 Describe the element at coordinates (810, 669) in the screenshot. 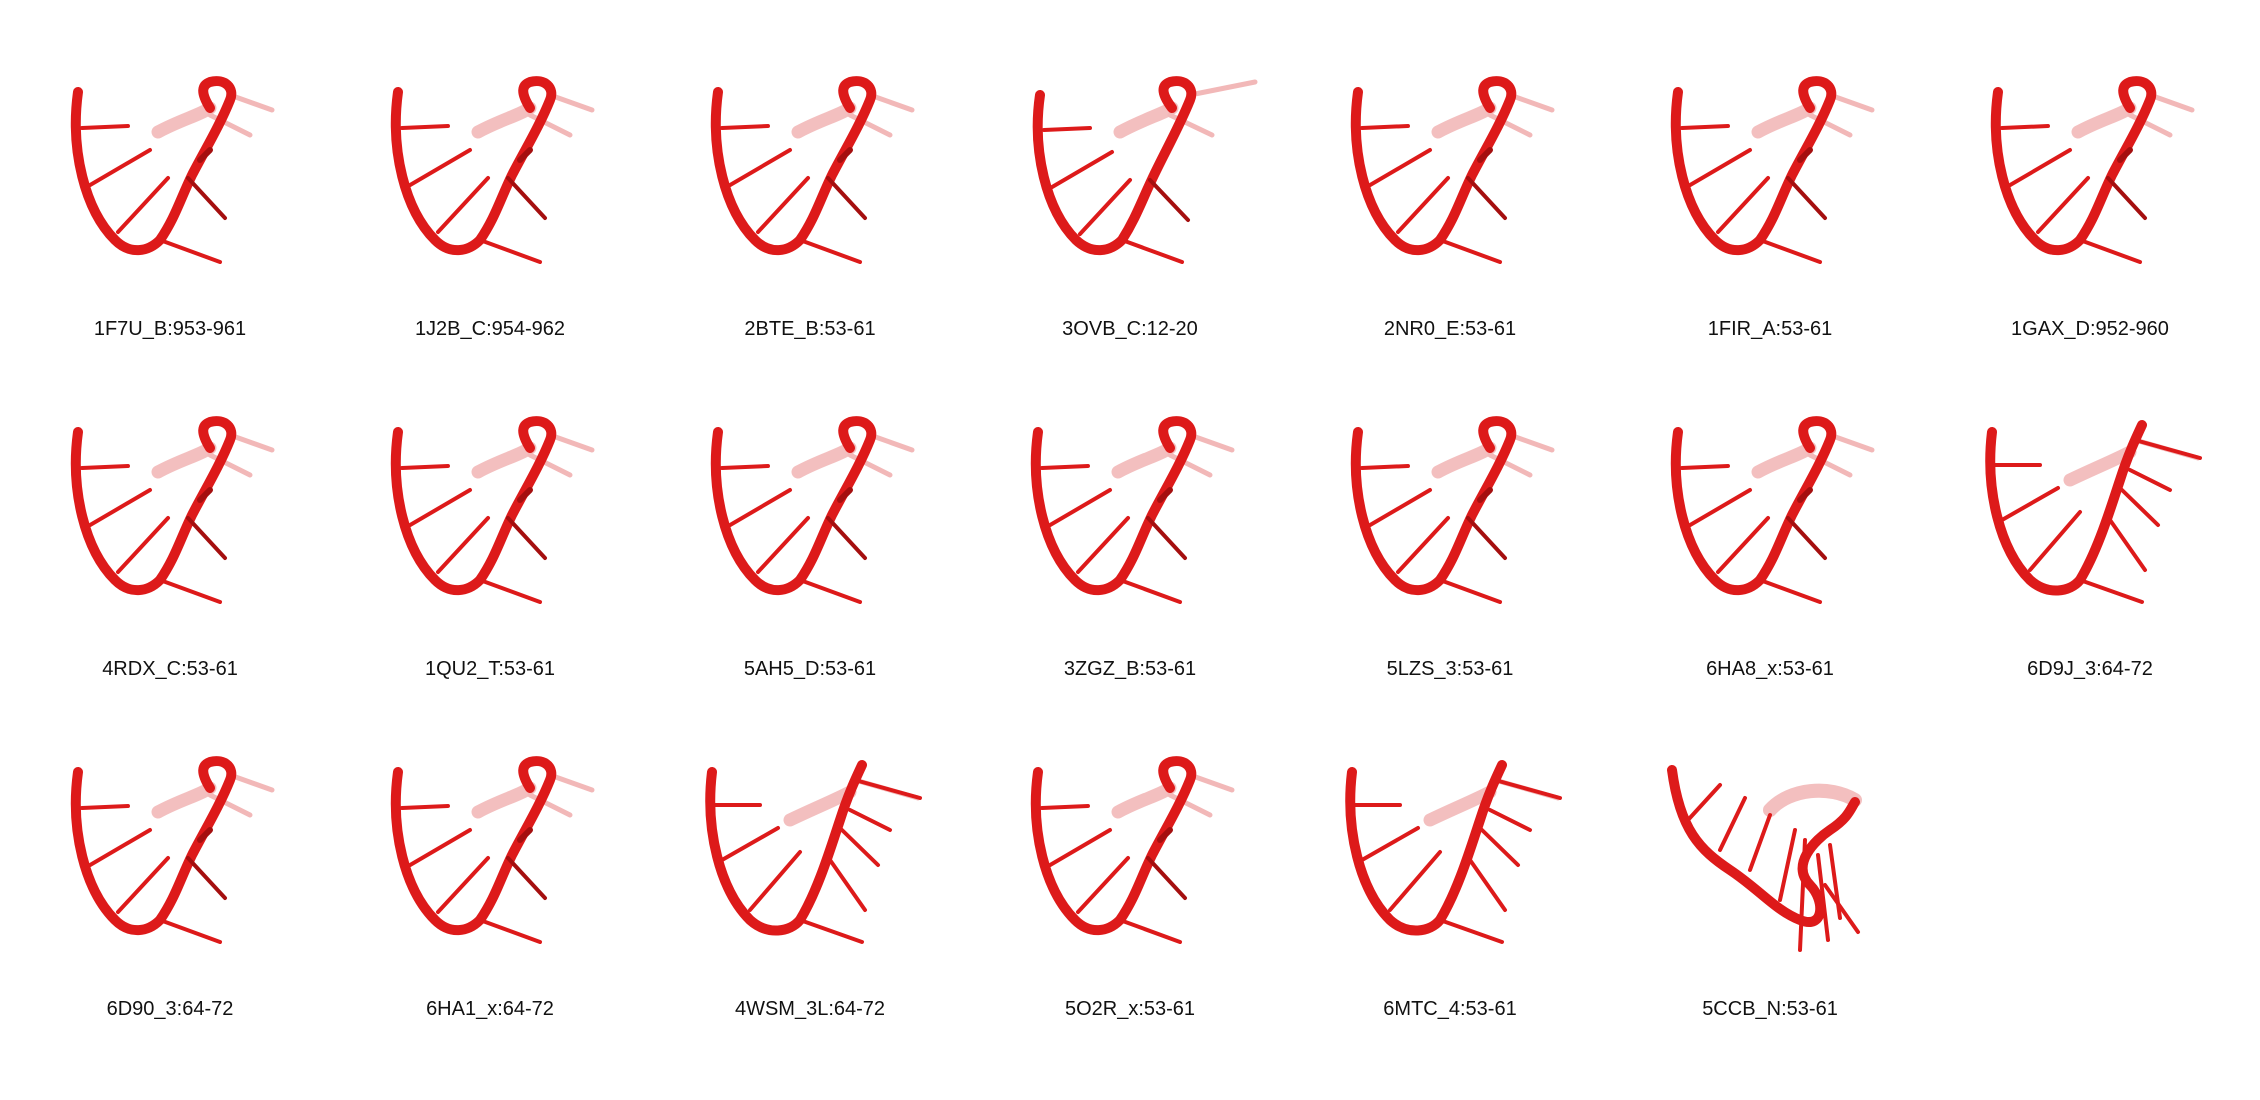

I see `structure-label: 5AH5_D:53-61` at that location.